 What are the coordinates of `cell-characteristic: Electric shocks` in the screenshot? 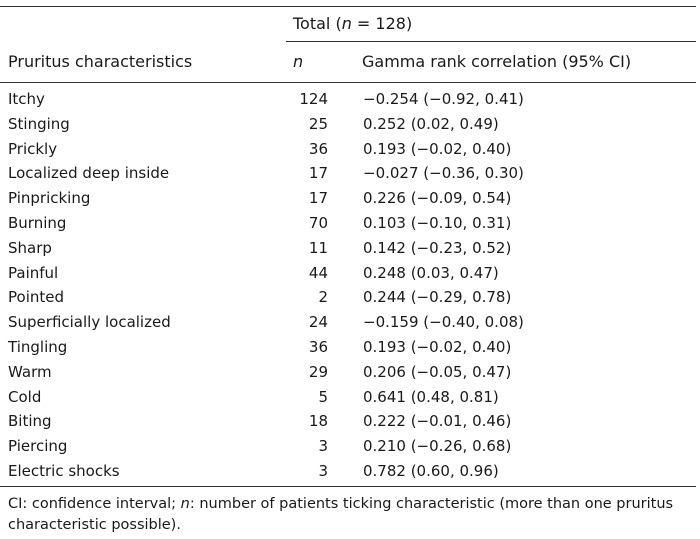 It's located at (64, 470).